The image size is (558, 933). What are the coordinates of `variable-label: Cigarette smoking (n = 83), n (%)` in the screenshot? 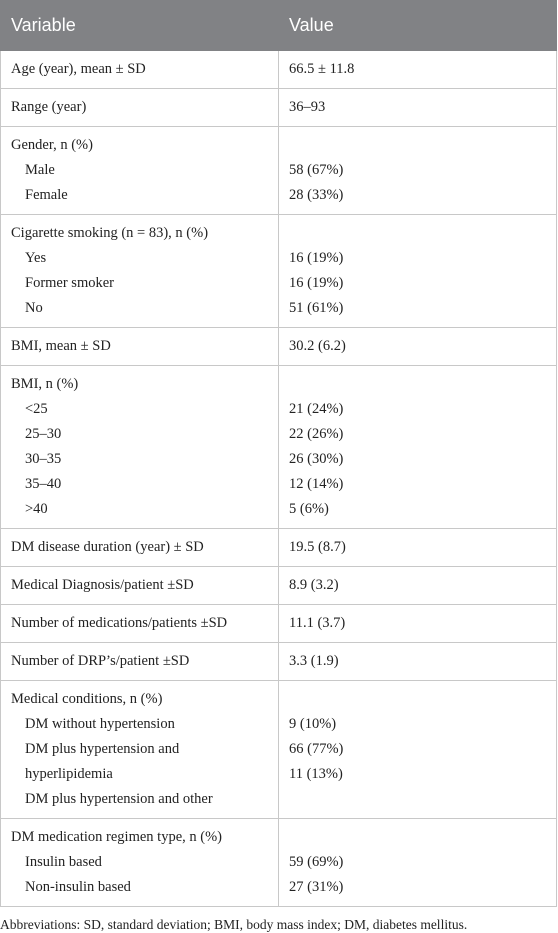 It's located at (110, 233).